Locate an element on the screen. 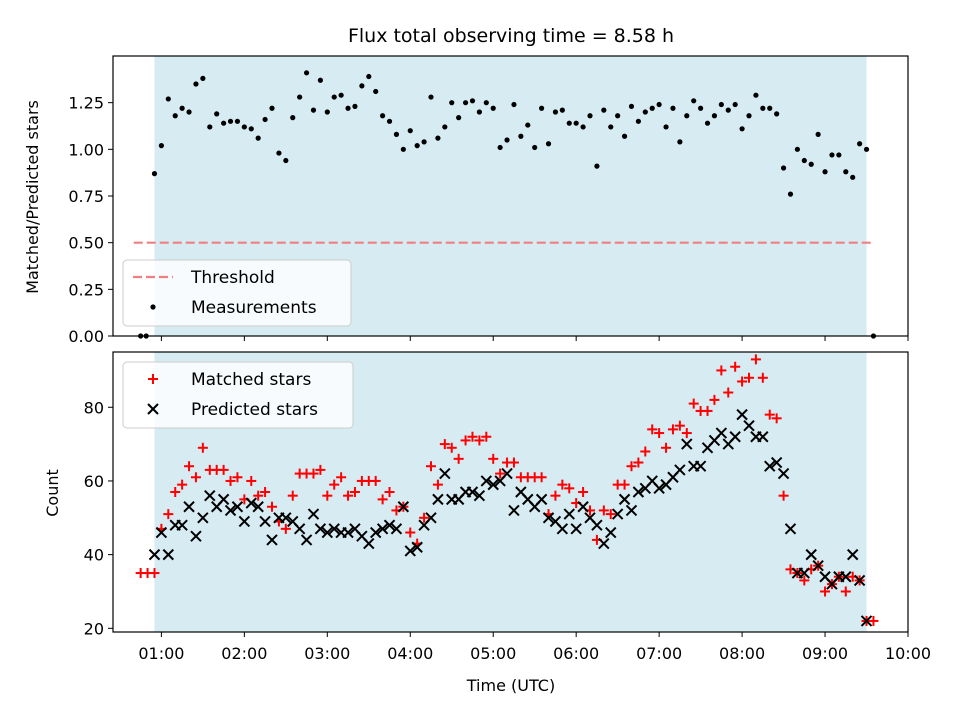 The width and height of the screenshot is (960, 724). x-tick-label: 09:00 is located at coordinates (825, 653).